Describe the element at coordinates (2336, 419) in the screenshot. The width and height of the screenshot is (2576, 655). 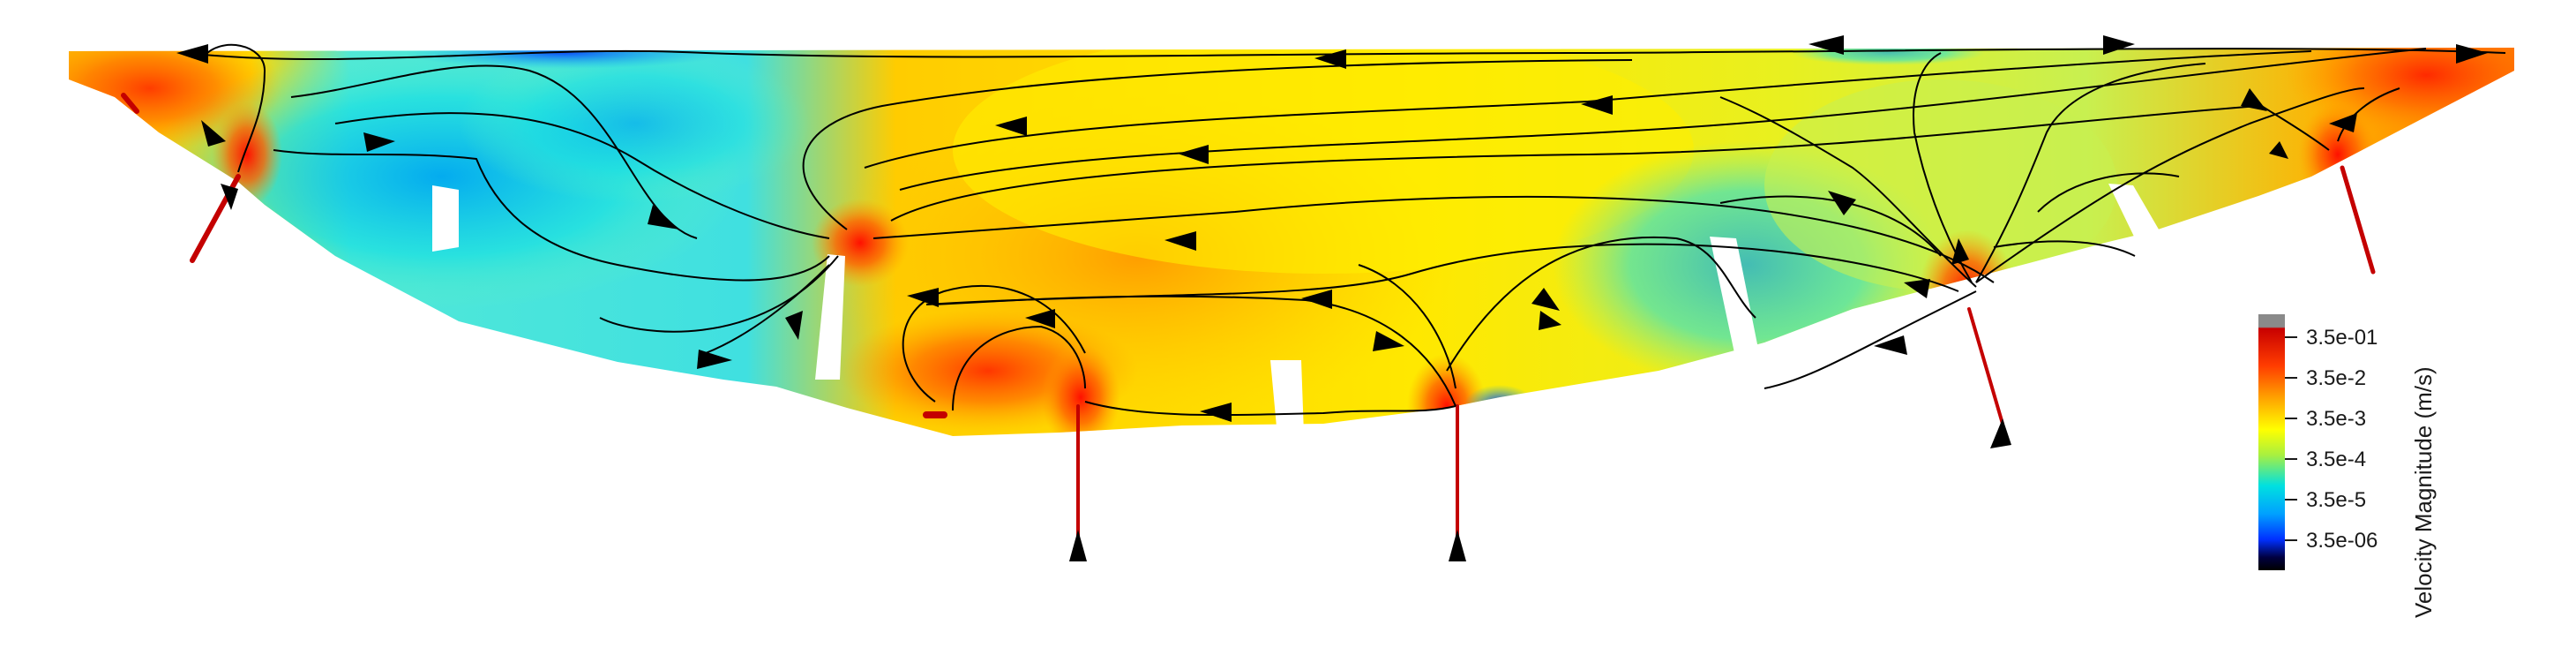
I see `colorbar-tick-label: 3.5e-3` at that location.